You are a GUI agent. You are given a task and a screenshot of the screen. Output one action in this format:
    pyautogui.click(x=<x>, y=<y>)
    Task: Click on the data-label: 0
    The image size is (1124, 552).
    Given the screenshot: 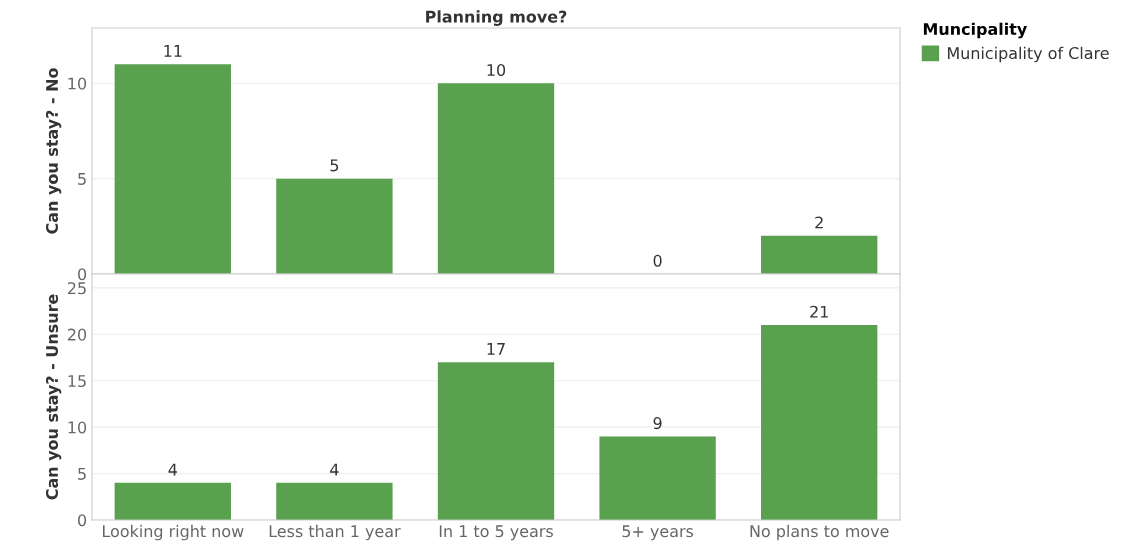 What is the action you would take?
    pyautogui.click(x=657, y=260)
    